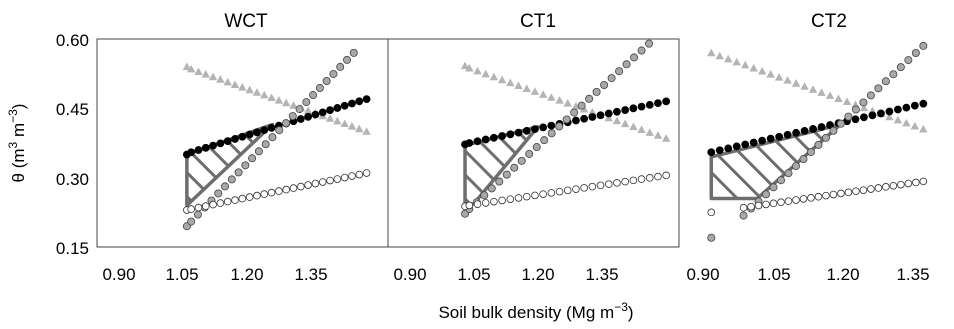 The height and width of the screenshot is (329, 954). I want to click on y-axis-title-main: θ (m, so click(18, 165).